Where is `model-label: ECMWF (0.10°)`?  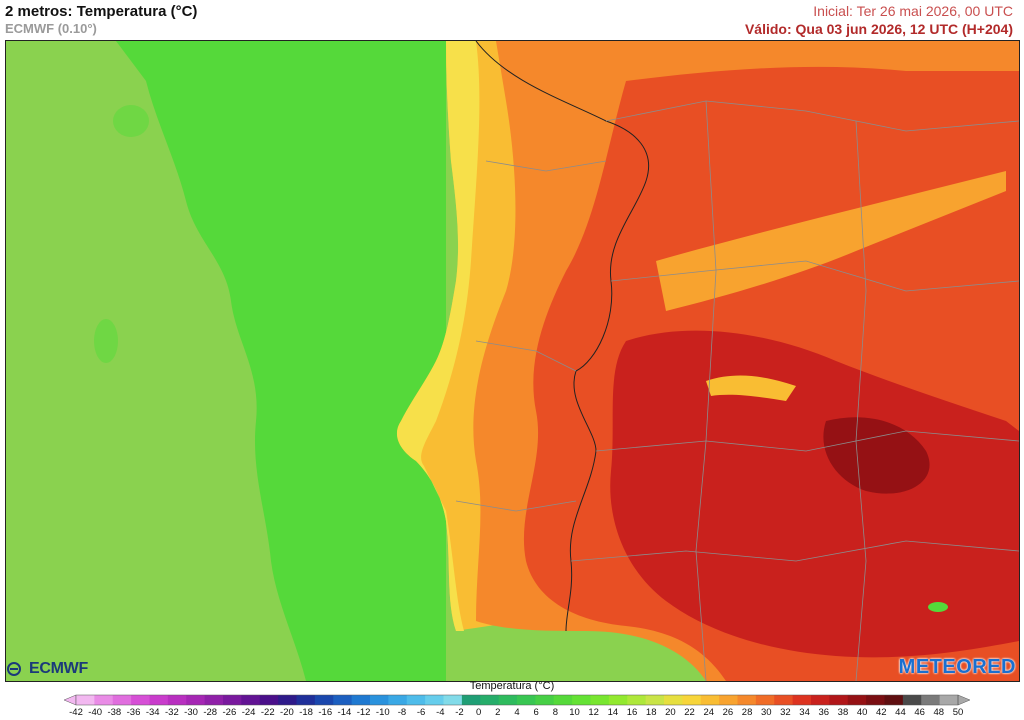 model-label: ECMWF (0.10°) is located at coordinates (51, 28).